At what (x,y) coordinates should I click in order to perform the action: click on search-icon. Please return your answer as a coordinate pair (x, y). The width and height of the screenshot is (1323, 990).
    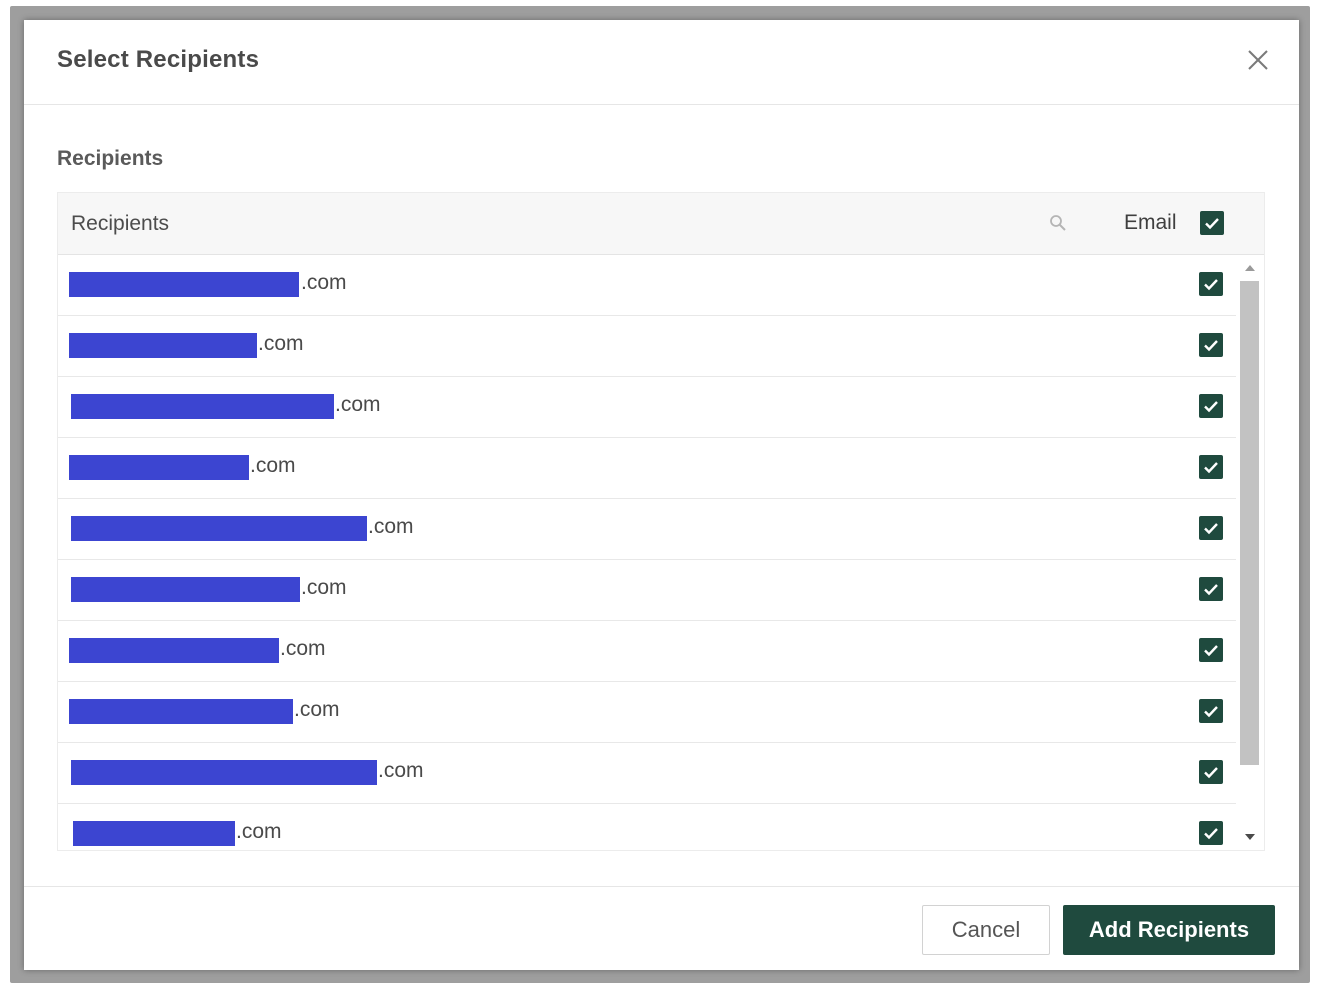
    Looking at the image, I should click on (1058, 223).